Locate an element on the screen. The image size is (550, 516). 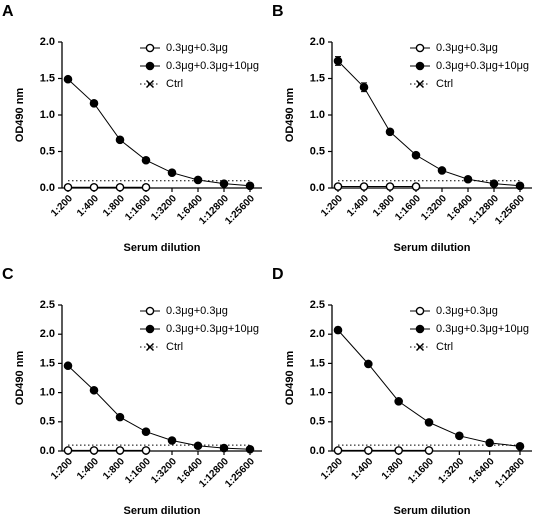
y-tick-label: 2.5 is located at coordinates (47, 305).